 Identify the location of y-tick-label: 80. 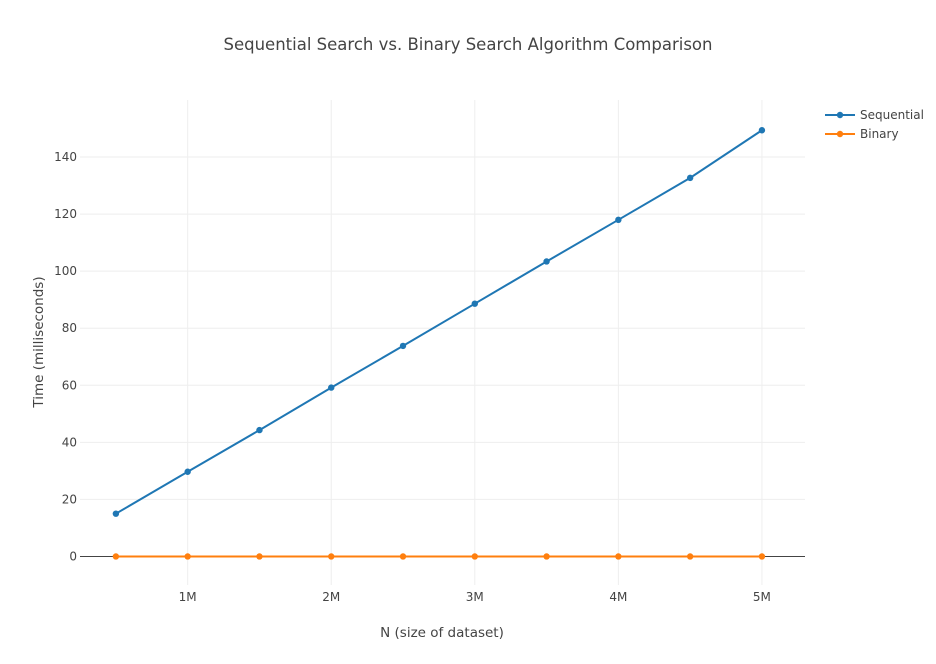
(69, 328).